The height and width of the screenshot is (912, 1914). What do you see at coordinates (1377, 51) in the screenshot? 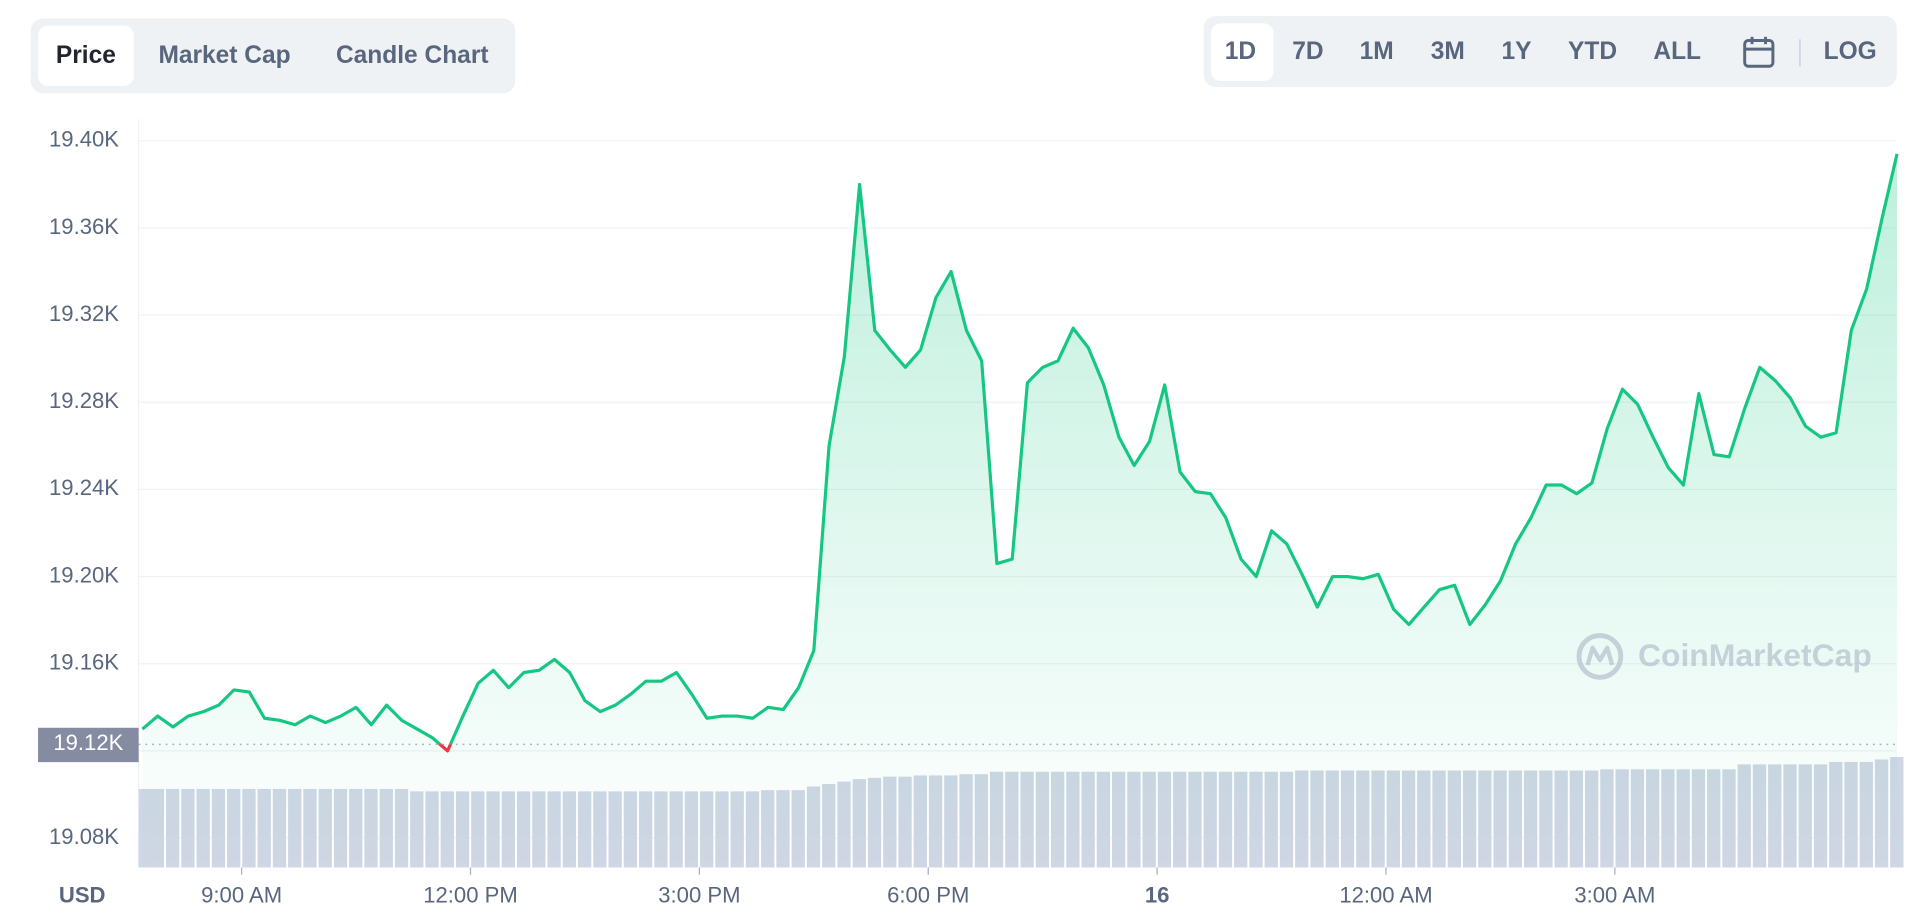
I see `range-button: 1M` at bounding box center [1377, 51].